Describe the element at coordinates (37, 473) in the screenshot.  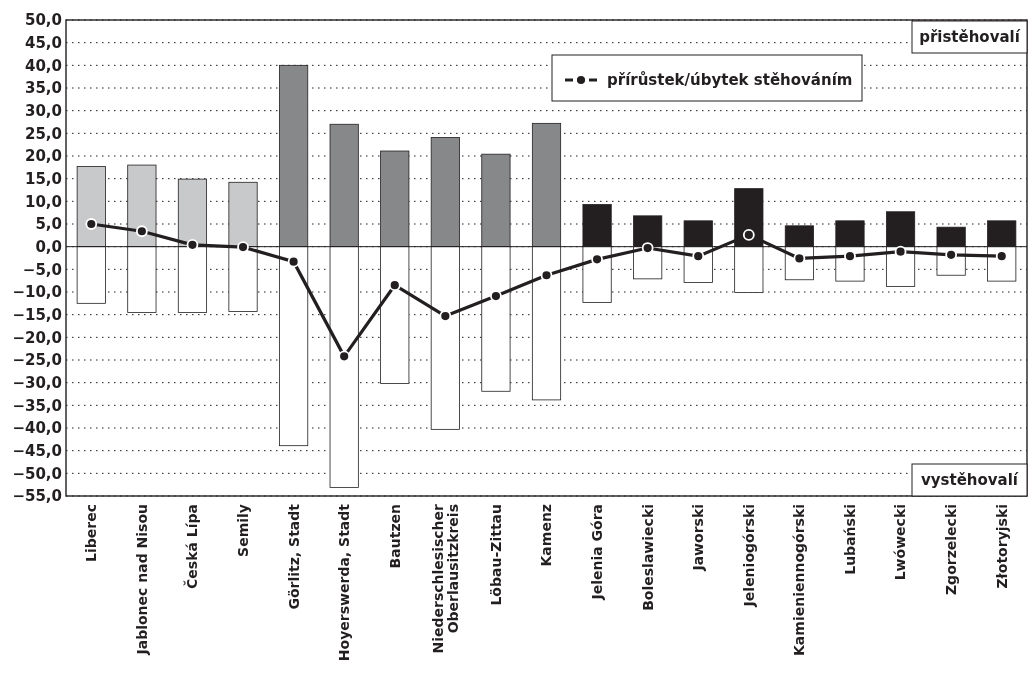
I see `y-tick-label: −50,0` at that location.